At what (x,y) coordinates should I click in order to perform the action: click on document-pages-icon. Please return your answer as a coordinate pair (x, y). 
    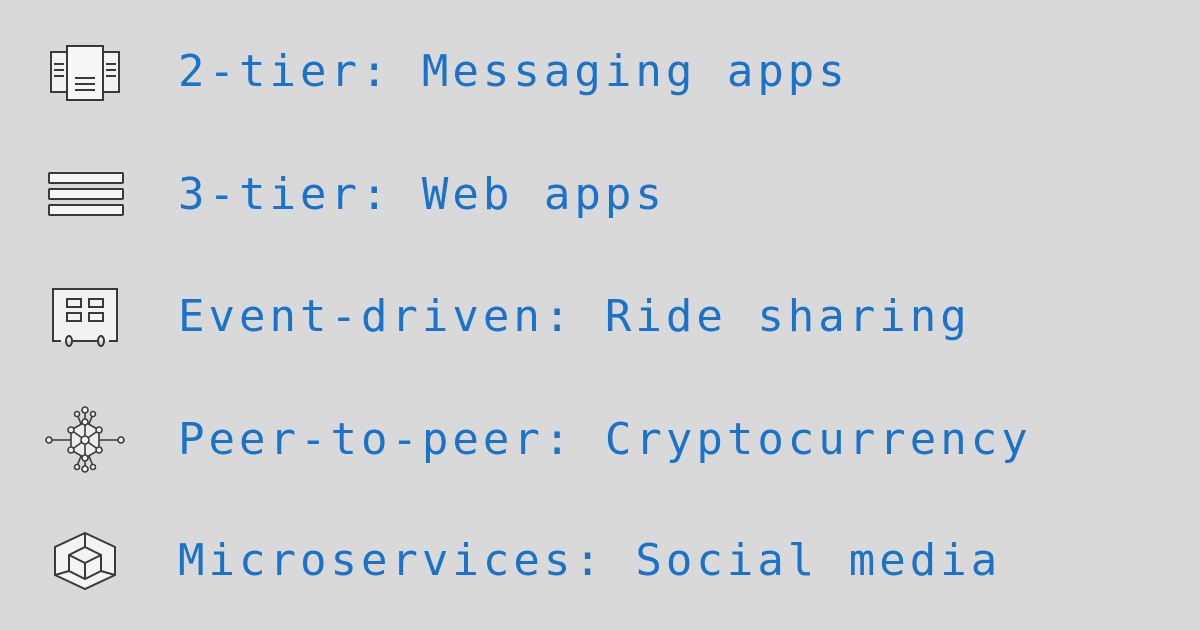
    Looking at the image, I should click on (85, 72).